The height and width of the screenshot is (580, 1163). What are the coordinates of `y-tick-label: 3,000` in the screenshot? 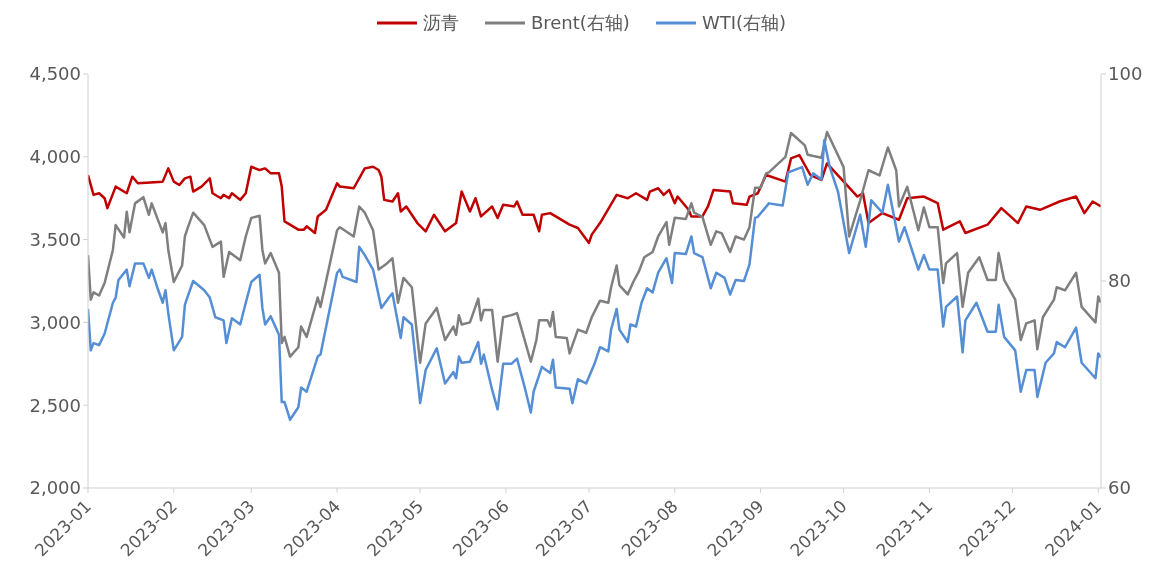 It's located at (55, 322).